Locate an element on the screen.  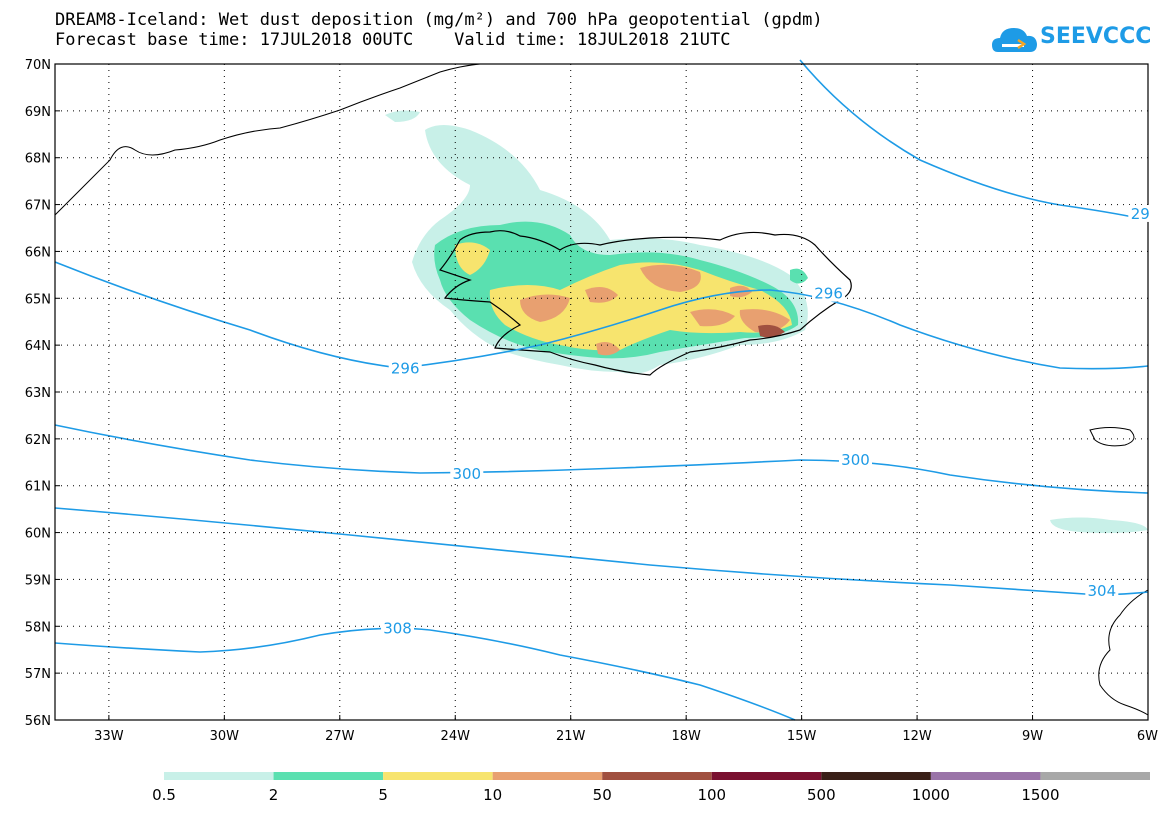
lat-label: 60N is located at coordinates (38, 534).